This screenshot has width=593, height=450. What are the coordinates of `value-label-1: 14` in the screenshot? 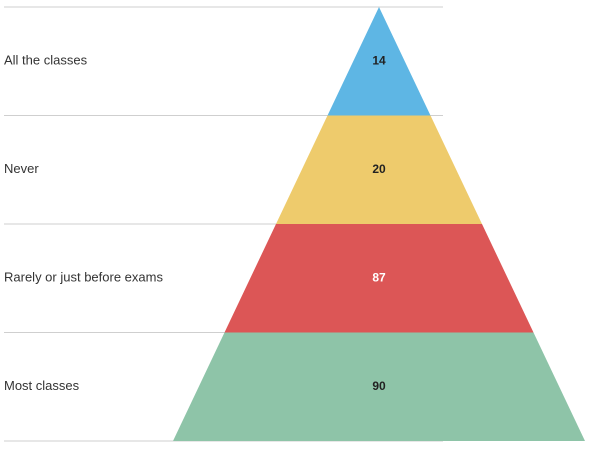 It's located at (379, 60).